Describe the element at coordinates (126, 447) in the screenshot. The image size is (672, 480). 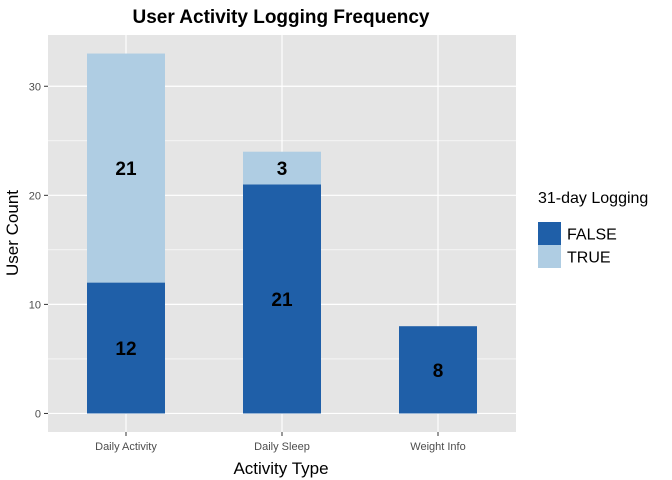
I see `x-tick-label: Daily Activity` at that location.